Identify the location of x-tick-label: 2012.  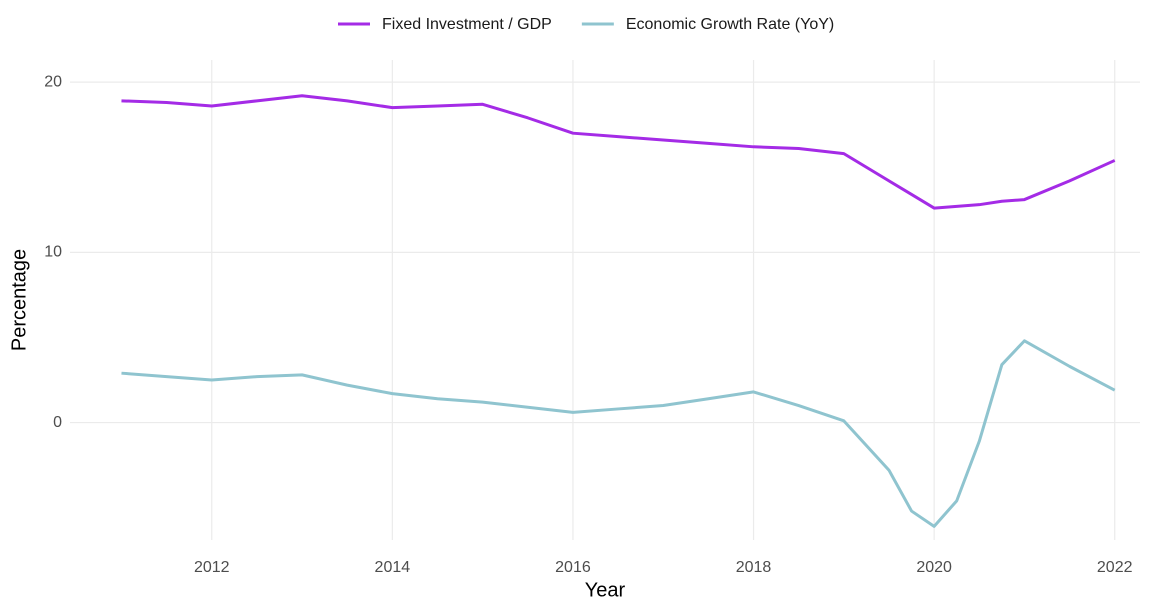
(212, 567).